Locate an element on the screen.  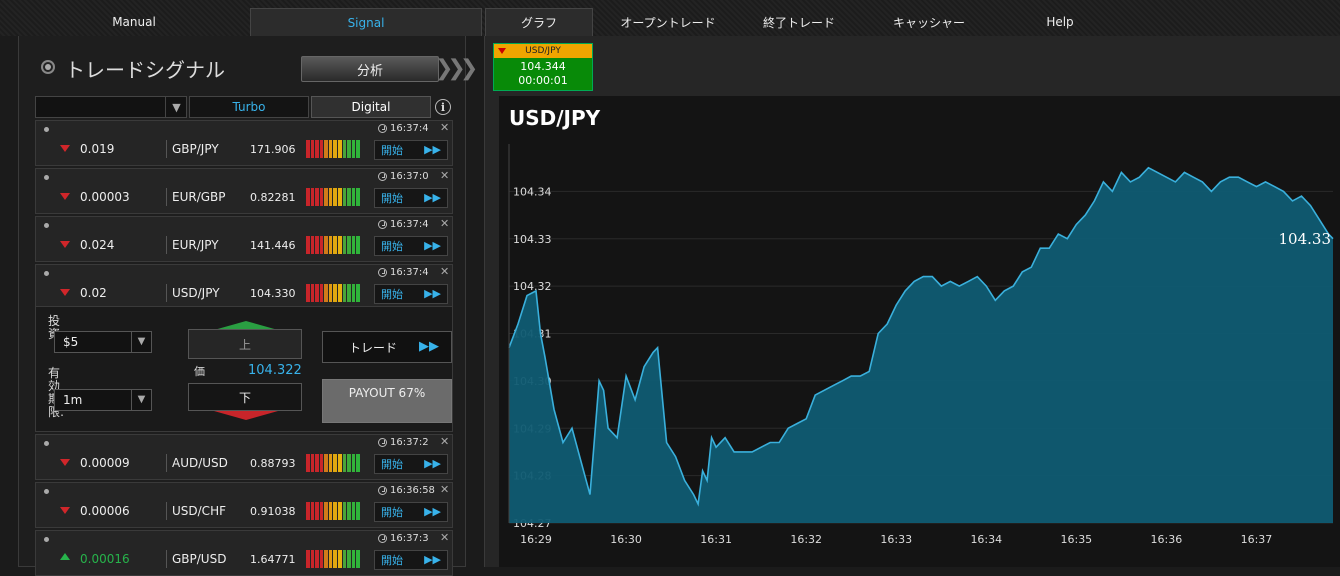
signal-time: 16:37:0 is located at coordinates (403, 176).